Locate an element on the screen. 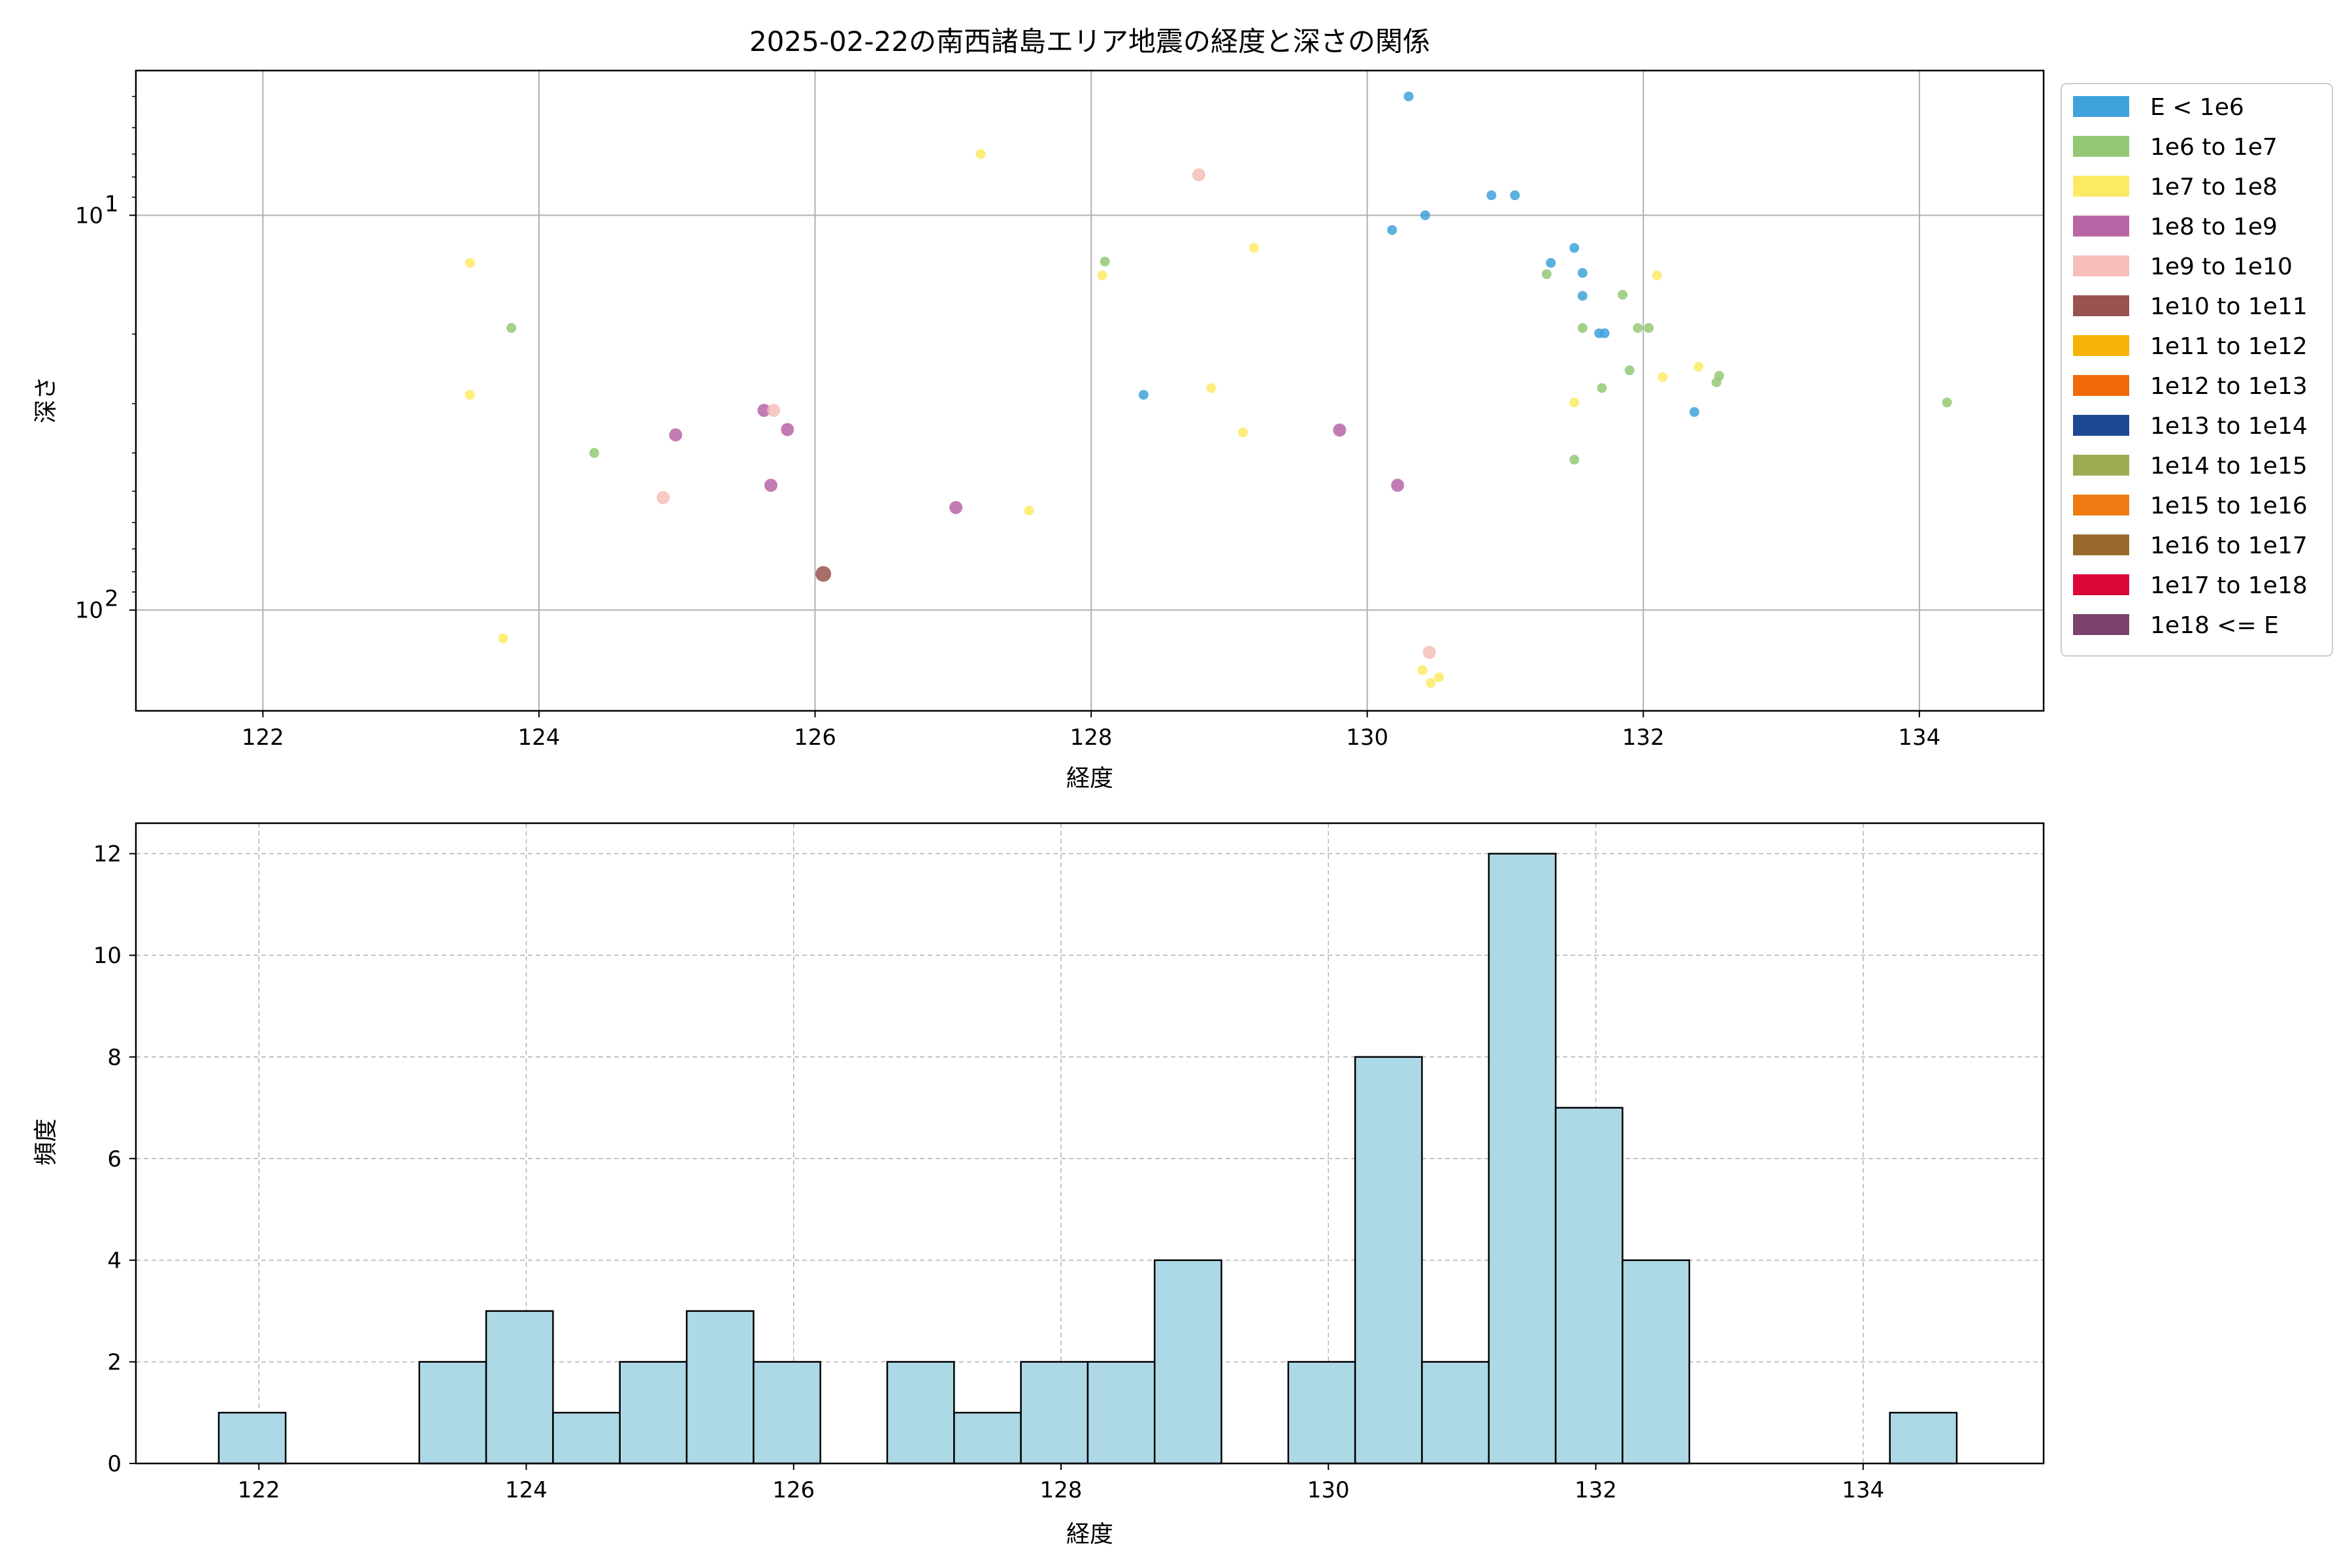 This screenshot has width=2352, height=1568. legend-label: 1e8 to 1e9 is located at coordinates (2214, 227).